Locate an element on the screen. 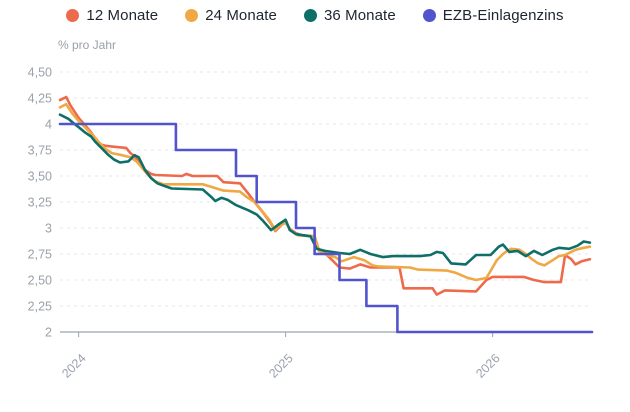 Image resolution: width=630 pixels, height=412 pixels. legend-label: 12 Monate is located at coordinates (122, 15).